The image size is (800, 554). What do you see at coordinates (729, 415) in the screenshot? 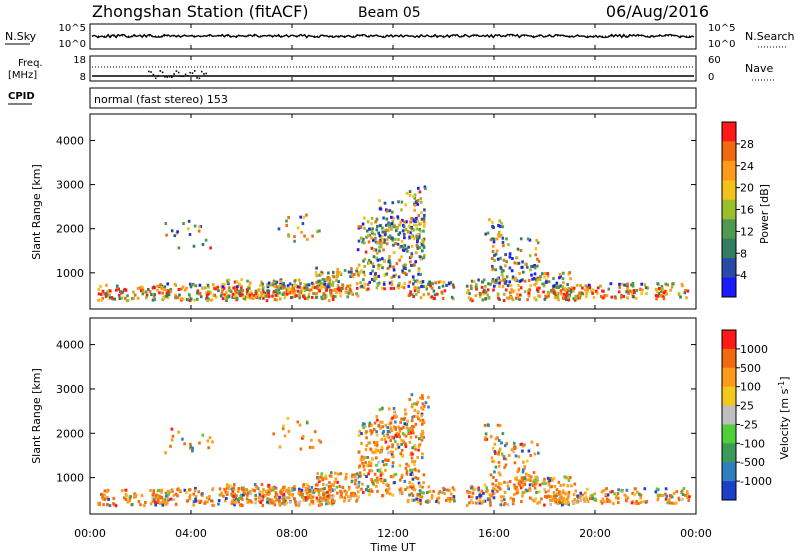
I see `colorbar-frame` at bounding box center [729, 415].